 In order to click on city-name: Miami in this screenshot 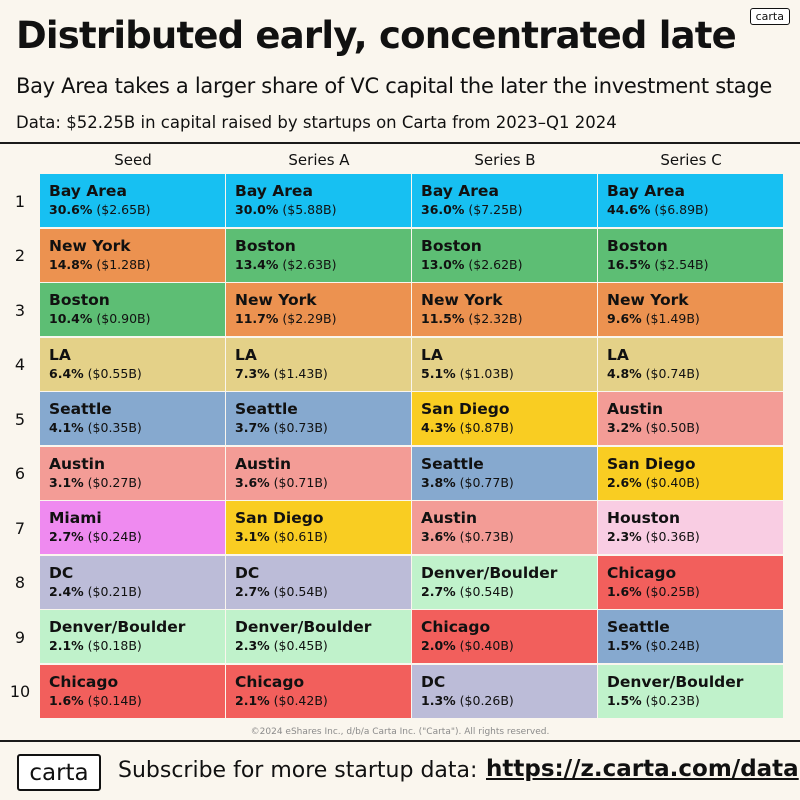, I will do `click(75, 518)`.